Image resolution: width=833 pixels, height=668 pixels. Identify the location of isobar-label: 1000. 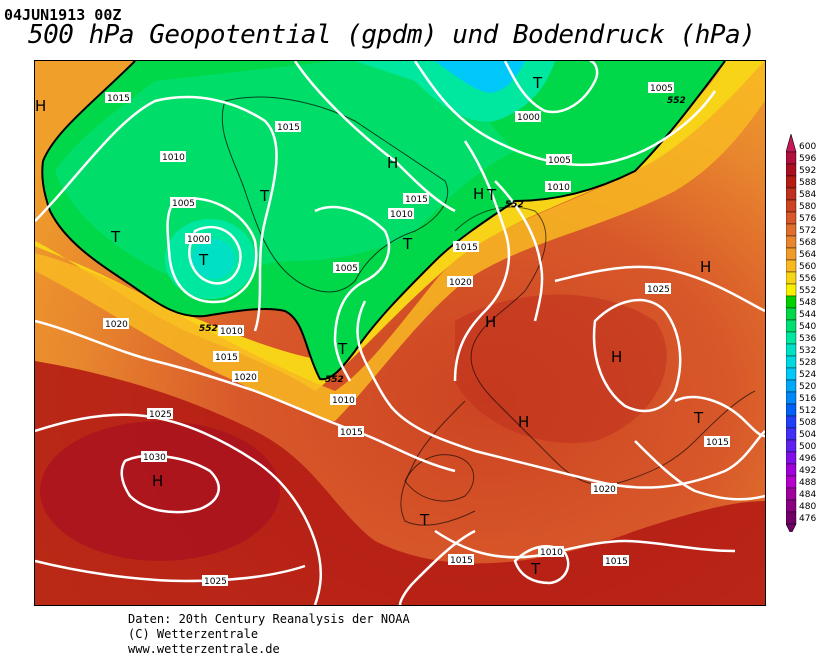
(198, 240).